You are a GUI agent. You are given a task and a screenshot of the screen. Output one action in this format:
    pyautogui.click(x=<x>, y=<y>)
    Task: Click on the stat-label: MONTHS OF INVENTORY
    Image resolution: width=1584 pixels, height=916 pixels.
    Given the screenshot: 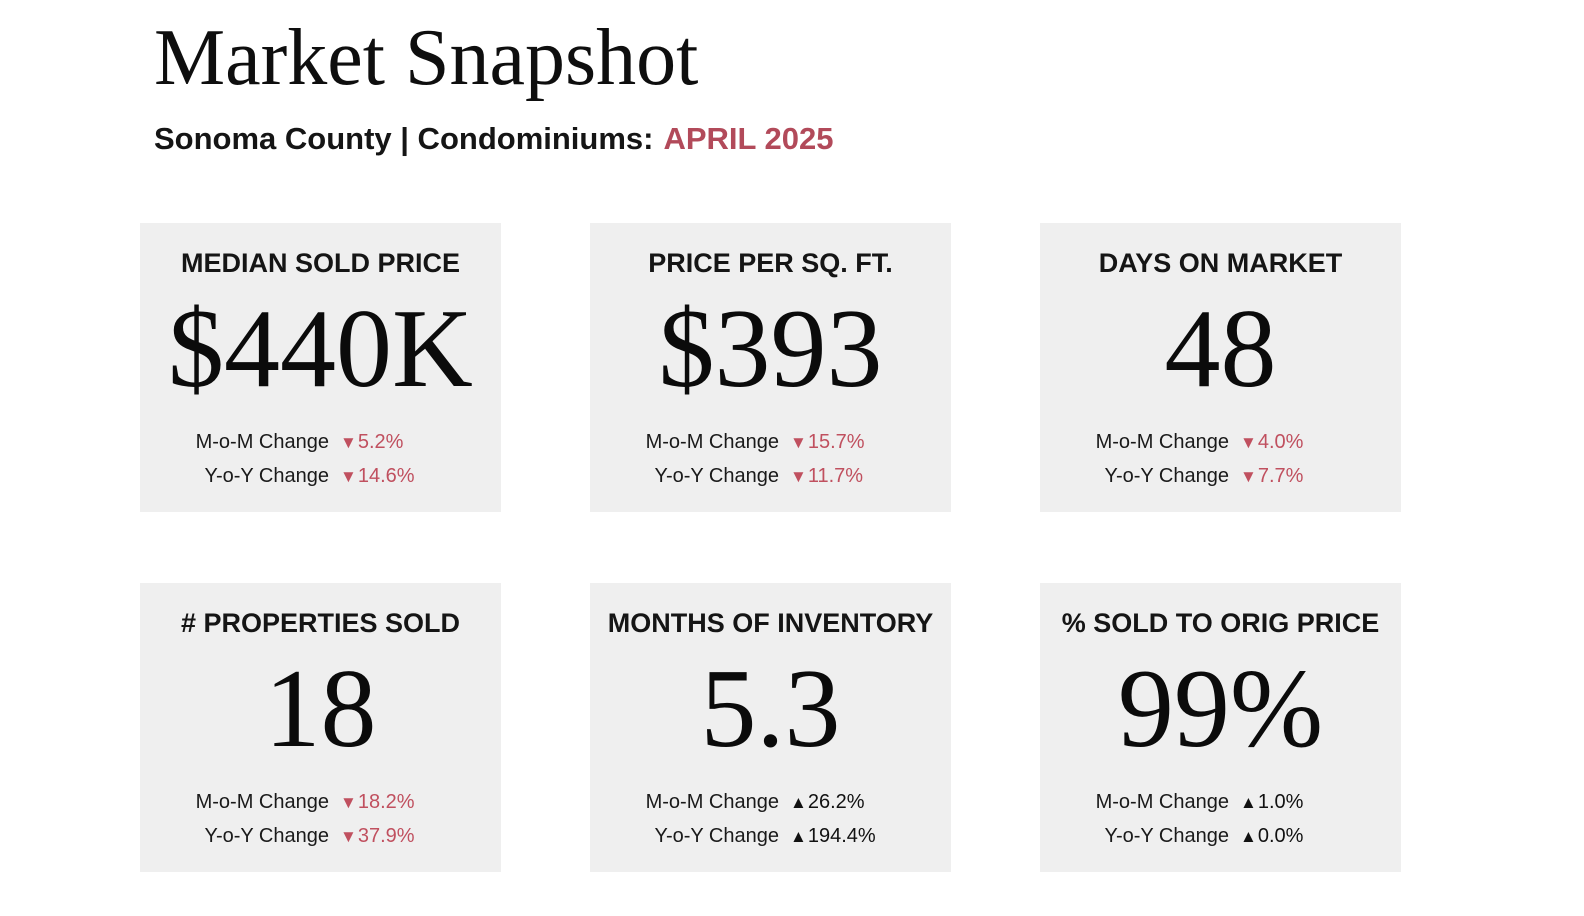 What is the action you would take?
    pyautogui.click(x=770, y=623)
    